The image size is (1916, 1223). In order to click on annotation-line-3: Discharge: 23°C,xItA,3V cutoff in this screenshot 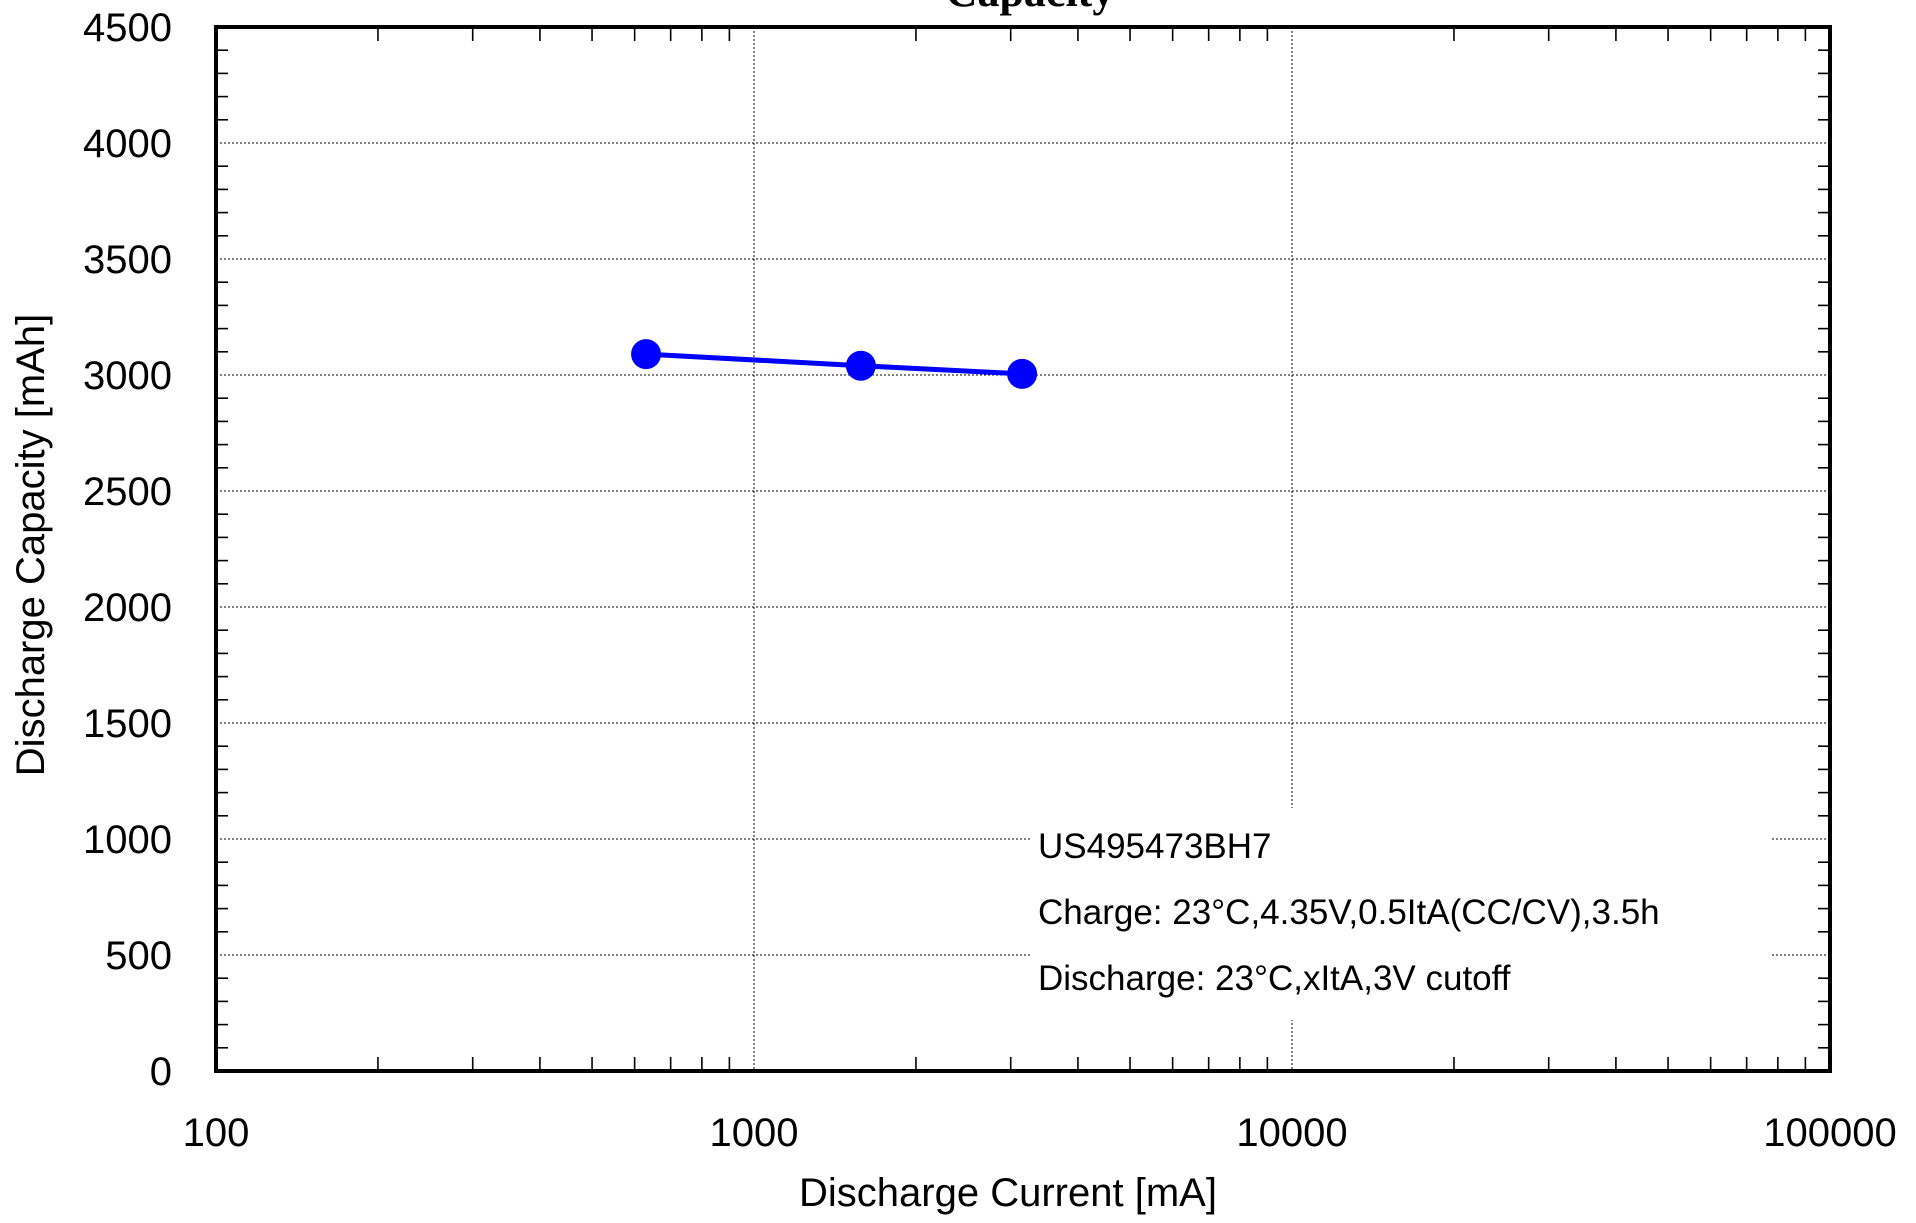, I will do `click(1274, 978)`.